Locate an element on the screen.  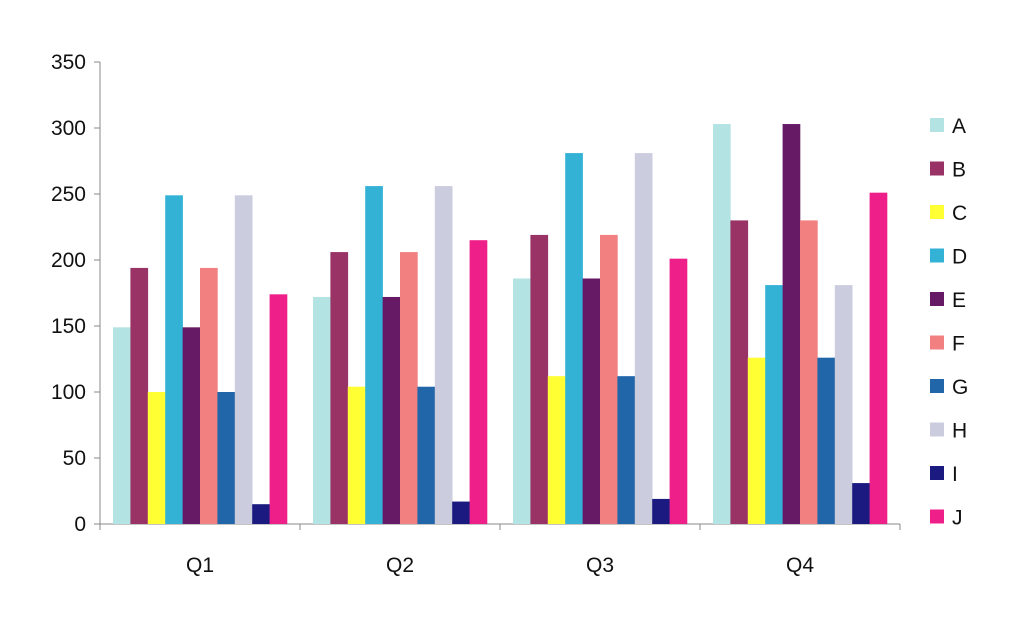
bar-e-q3 is located at coordinates (591, 401).